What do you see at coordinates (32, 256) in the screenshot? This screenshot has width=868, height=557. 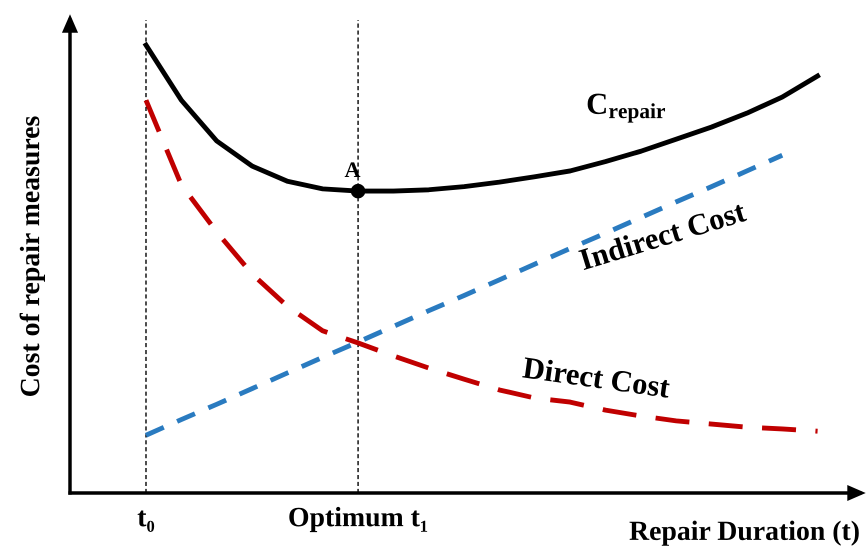 I see `y-axis-title: Cost of repair measures` at bounding box center [32, 256].